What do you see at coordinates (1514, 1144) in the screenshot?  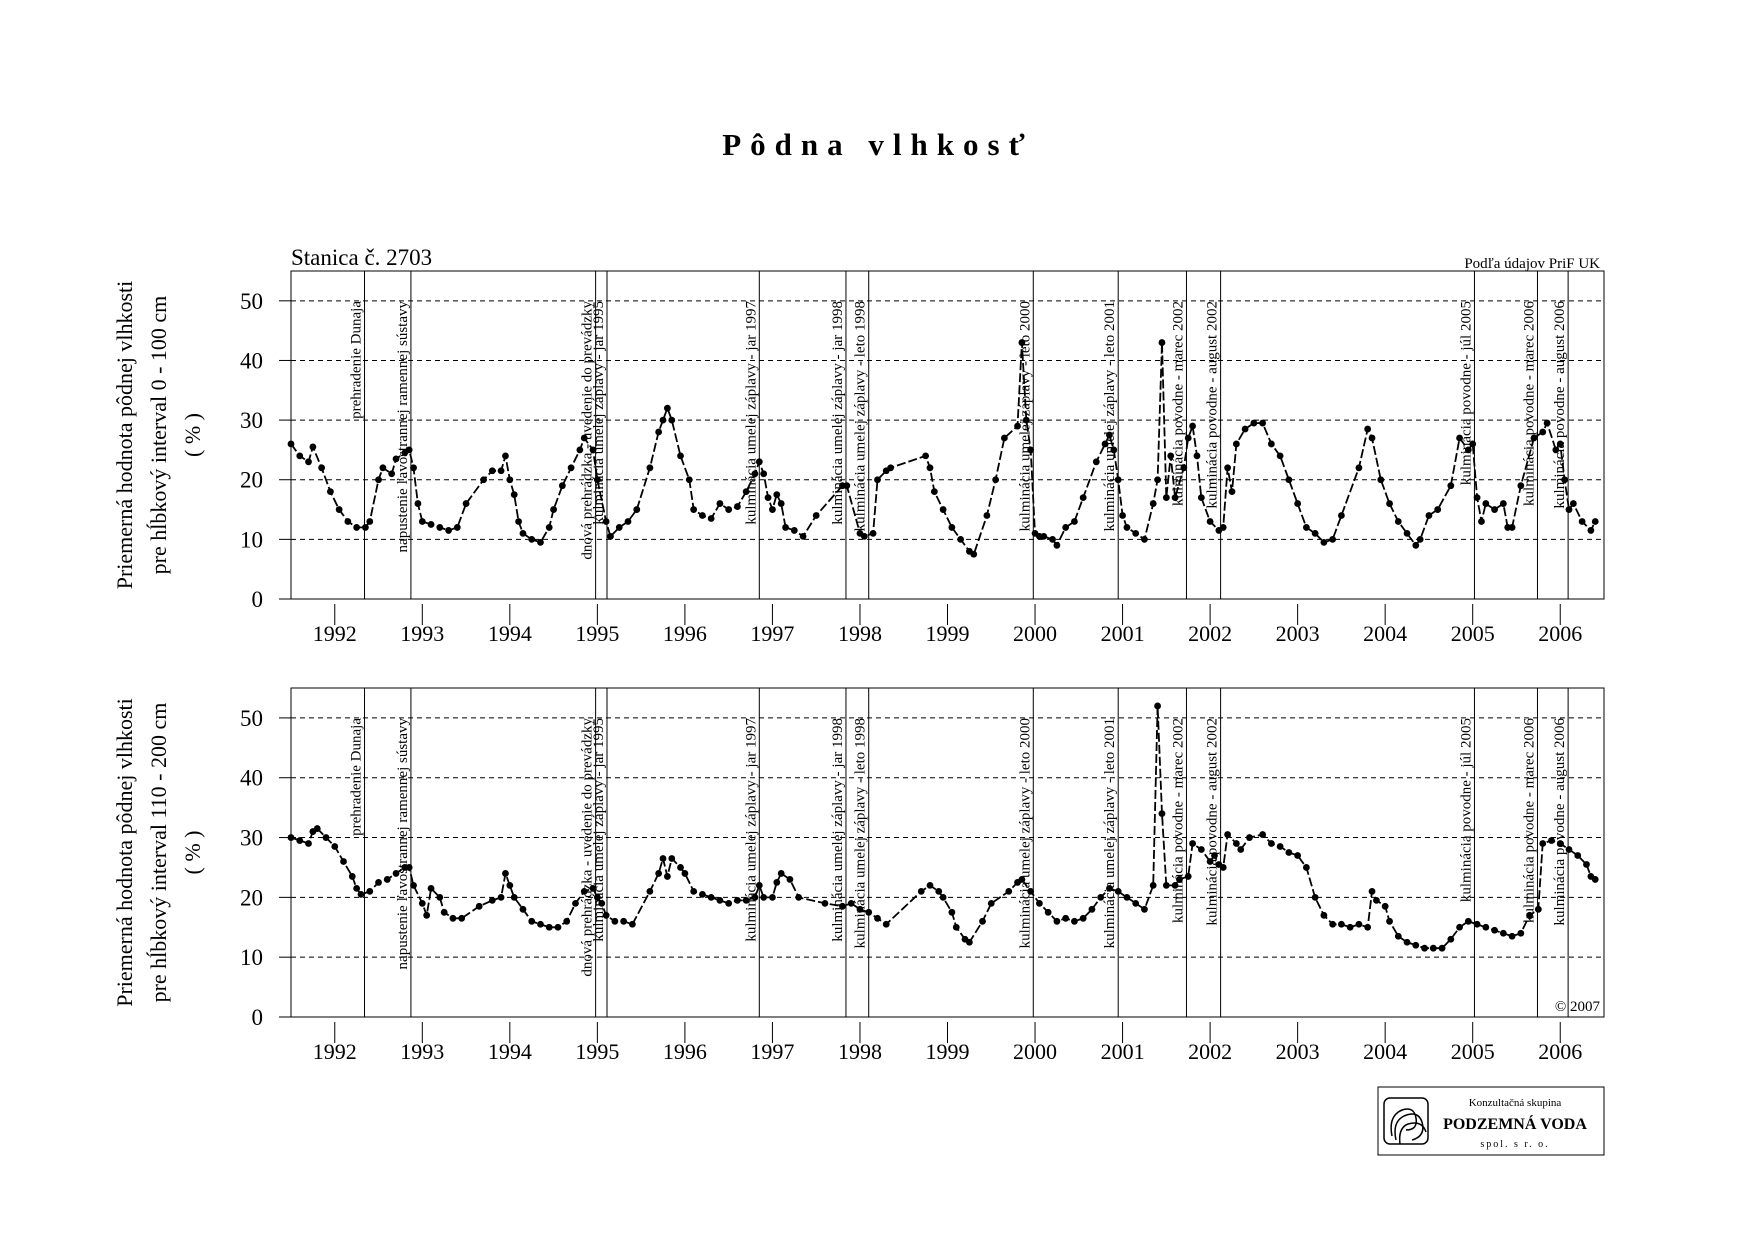 I see `logo-line3: spol. s r. o.` at bounding box center [1514, 1144].